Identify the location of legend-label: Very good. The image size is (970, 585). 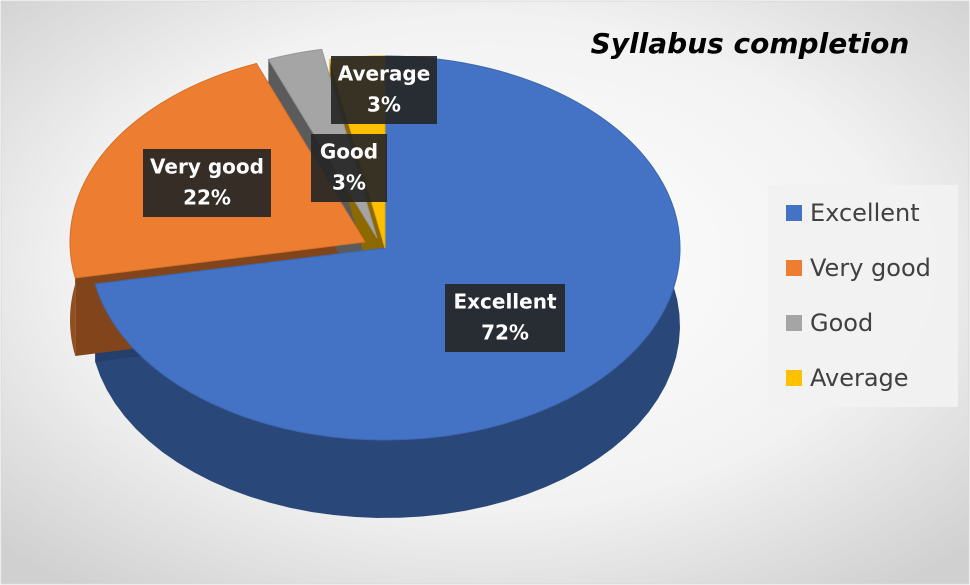
(870, 268).